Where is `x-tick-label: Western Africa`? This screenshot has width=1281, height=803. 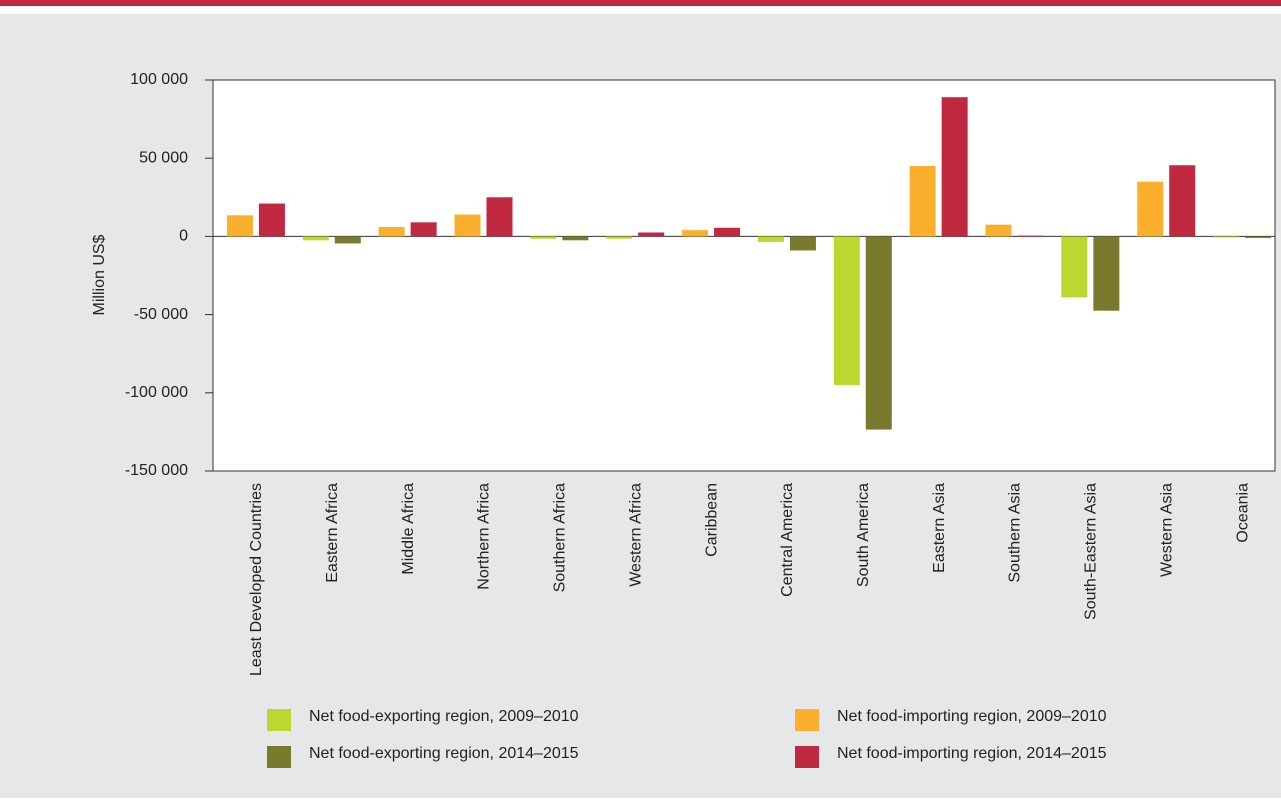 x-tick-label: Western Africa is located at coordinates (635, 535).